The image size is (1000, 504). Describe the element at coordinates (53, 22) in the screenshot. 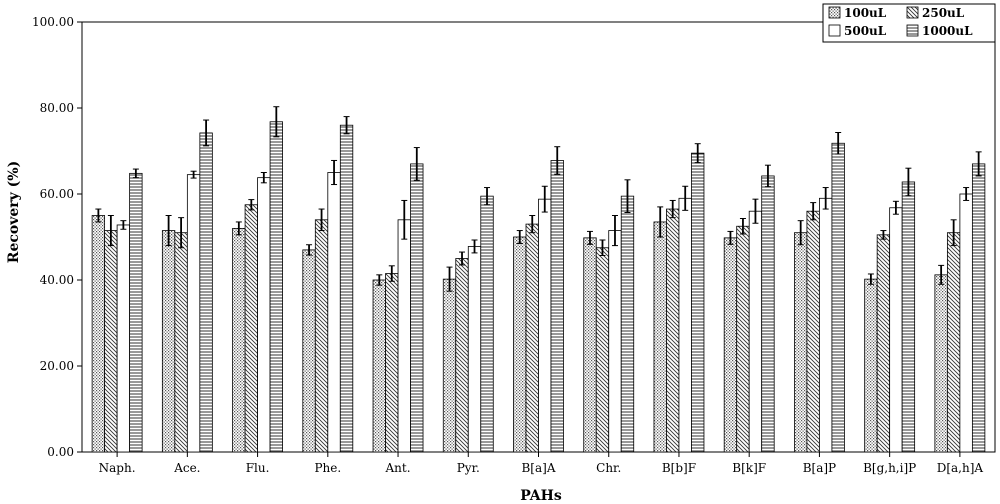

I see `y-tick-label: 100.00` at that location.